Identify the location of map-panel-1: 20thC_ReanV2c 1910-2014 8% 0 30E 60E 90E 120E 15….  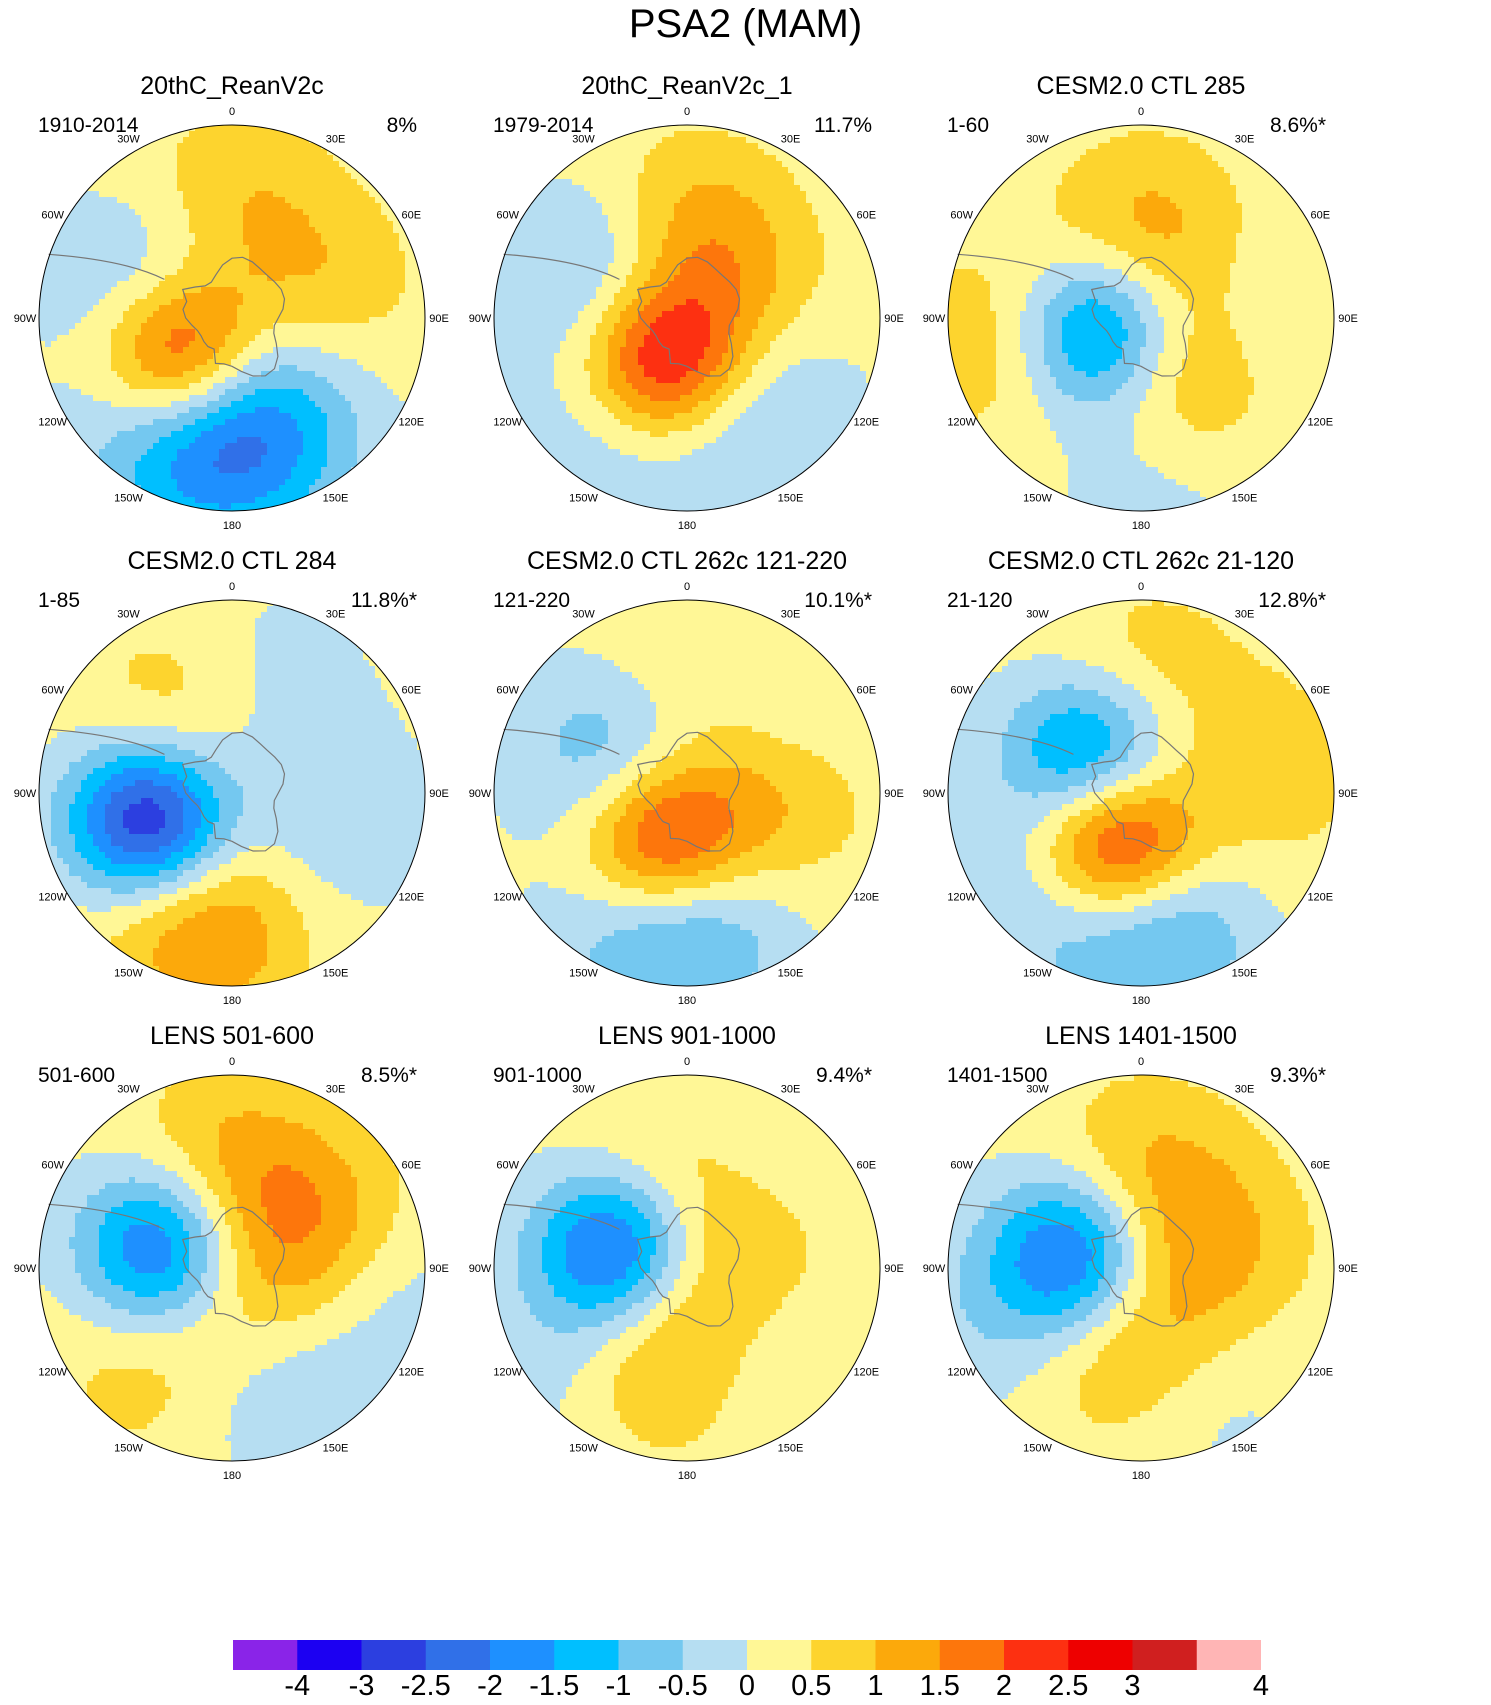
(264, 322).